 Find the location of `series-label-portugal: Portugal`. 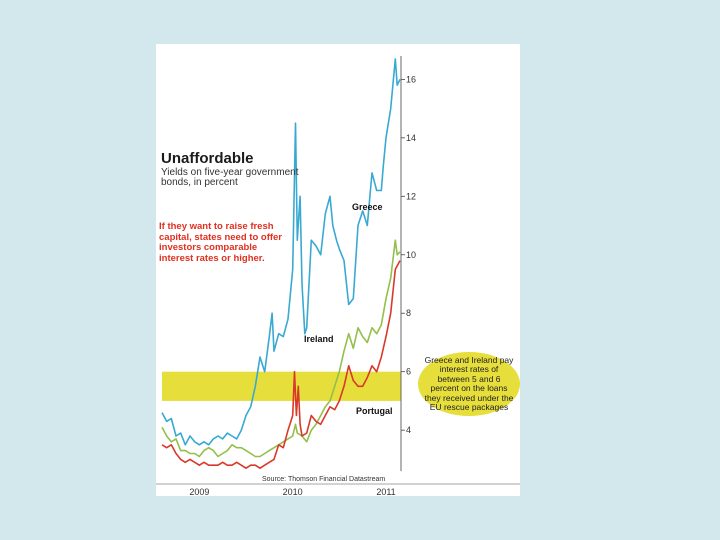

series-label-portugal: Portugal is located at coordinates (374, 411).